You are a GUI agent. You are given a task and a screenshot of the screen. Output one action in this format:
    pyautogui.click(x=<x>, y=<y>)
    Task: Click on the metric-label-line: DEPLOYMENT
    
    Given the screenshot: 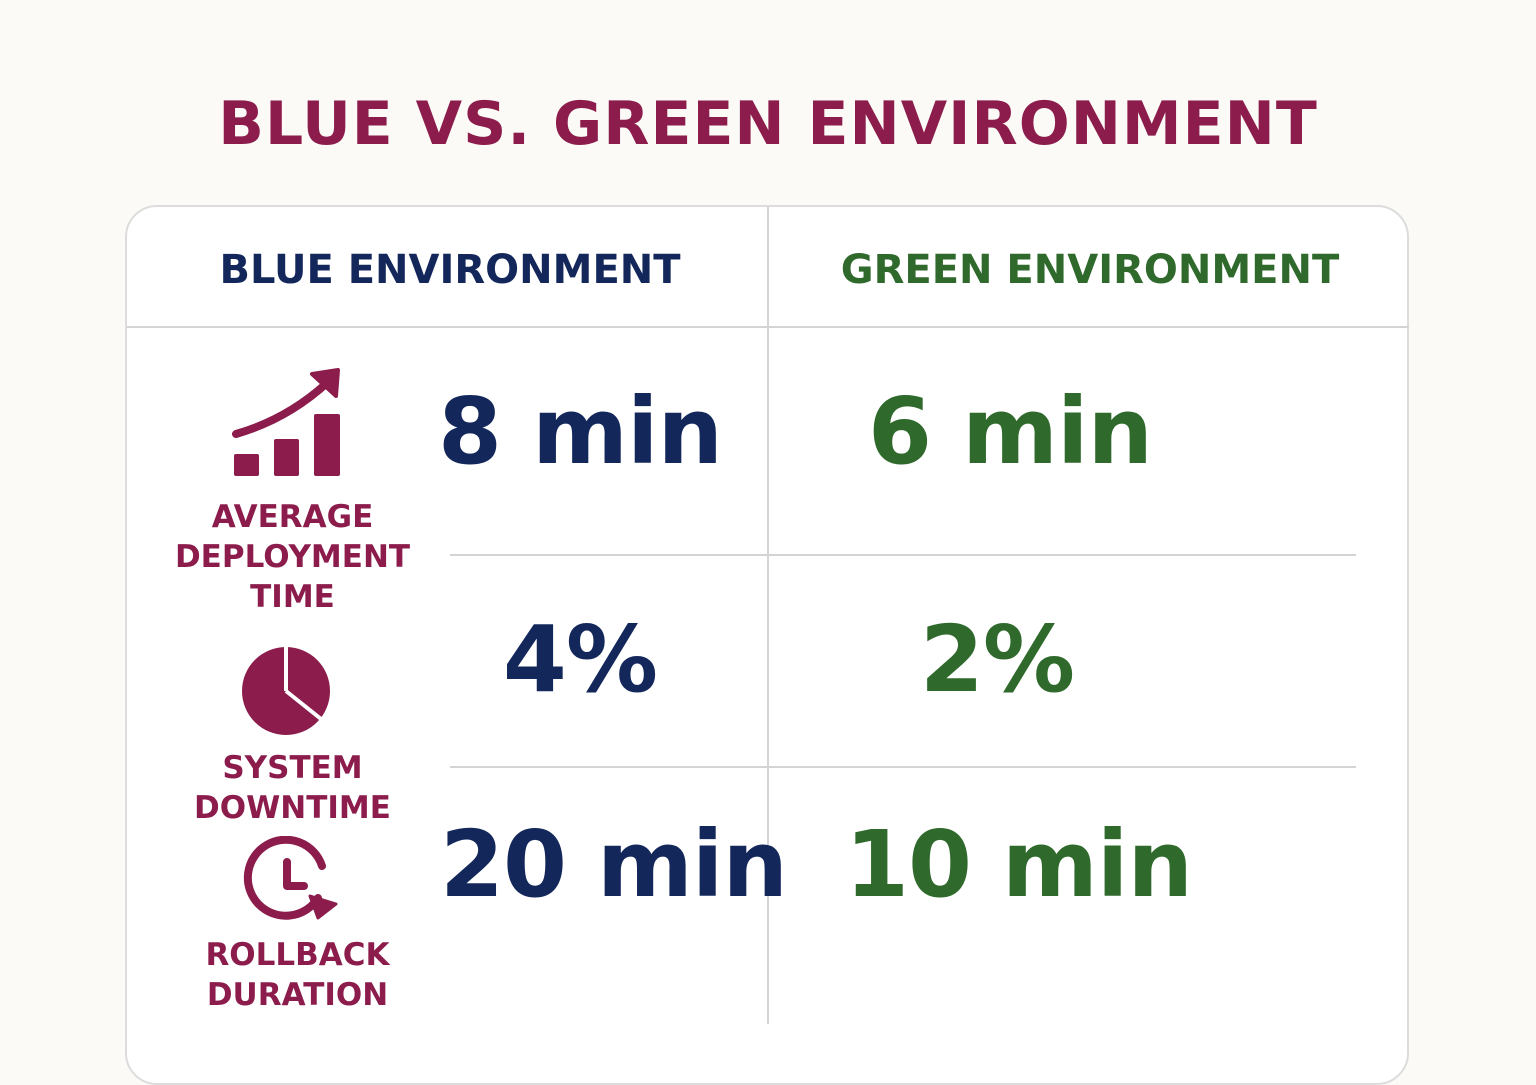 What is the action you would take?
    pyautogui.click(x=292, y=557)
    